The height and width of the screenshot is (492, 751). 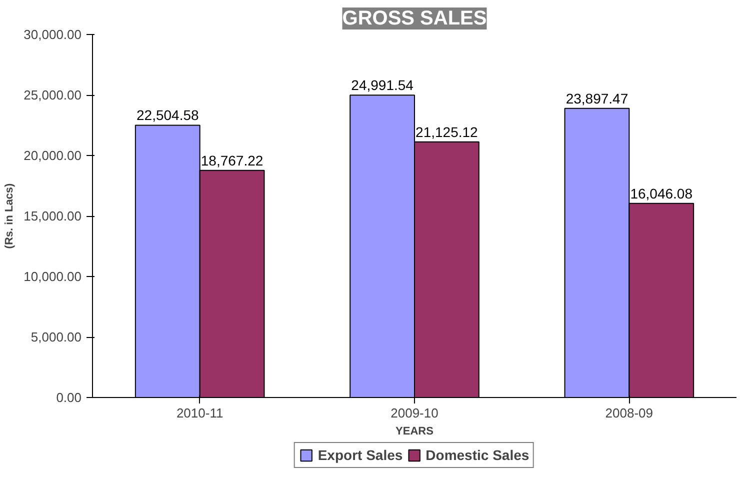 I want to click on chart-title: GROSS SALES, so click(x=414, y=19).